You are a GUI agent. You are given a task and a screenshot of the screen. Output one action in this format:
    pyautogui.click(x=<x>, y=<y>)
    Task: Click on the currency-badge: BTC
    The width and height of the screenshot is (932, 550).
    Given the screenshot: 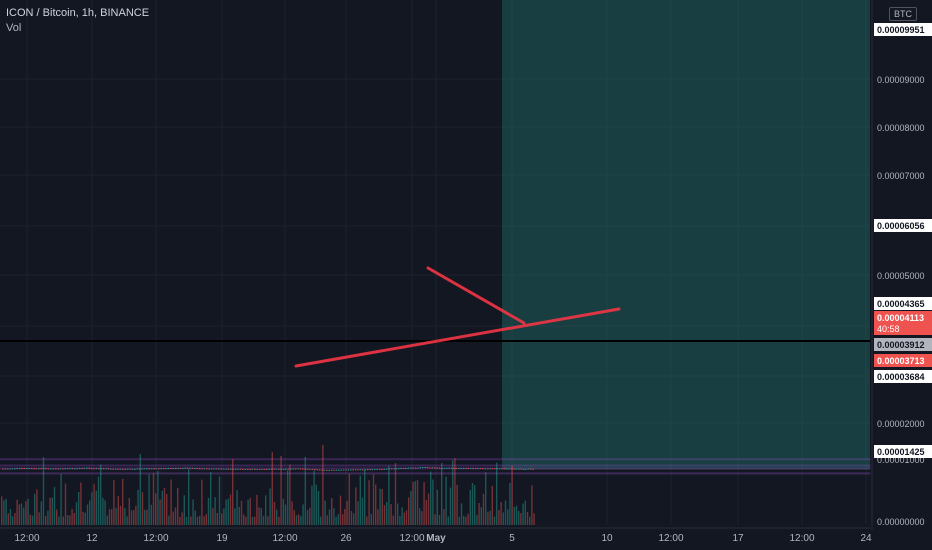 What is the action you would take?
    pyautogui.click(x=903, y=14)
    